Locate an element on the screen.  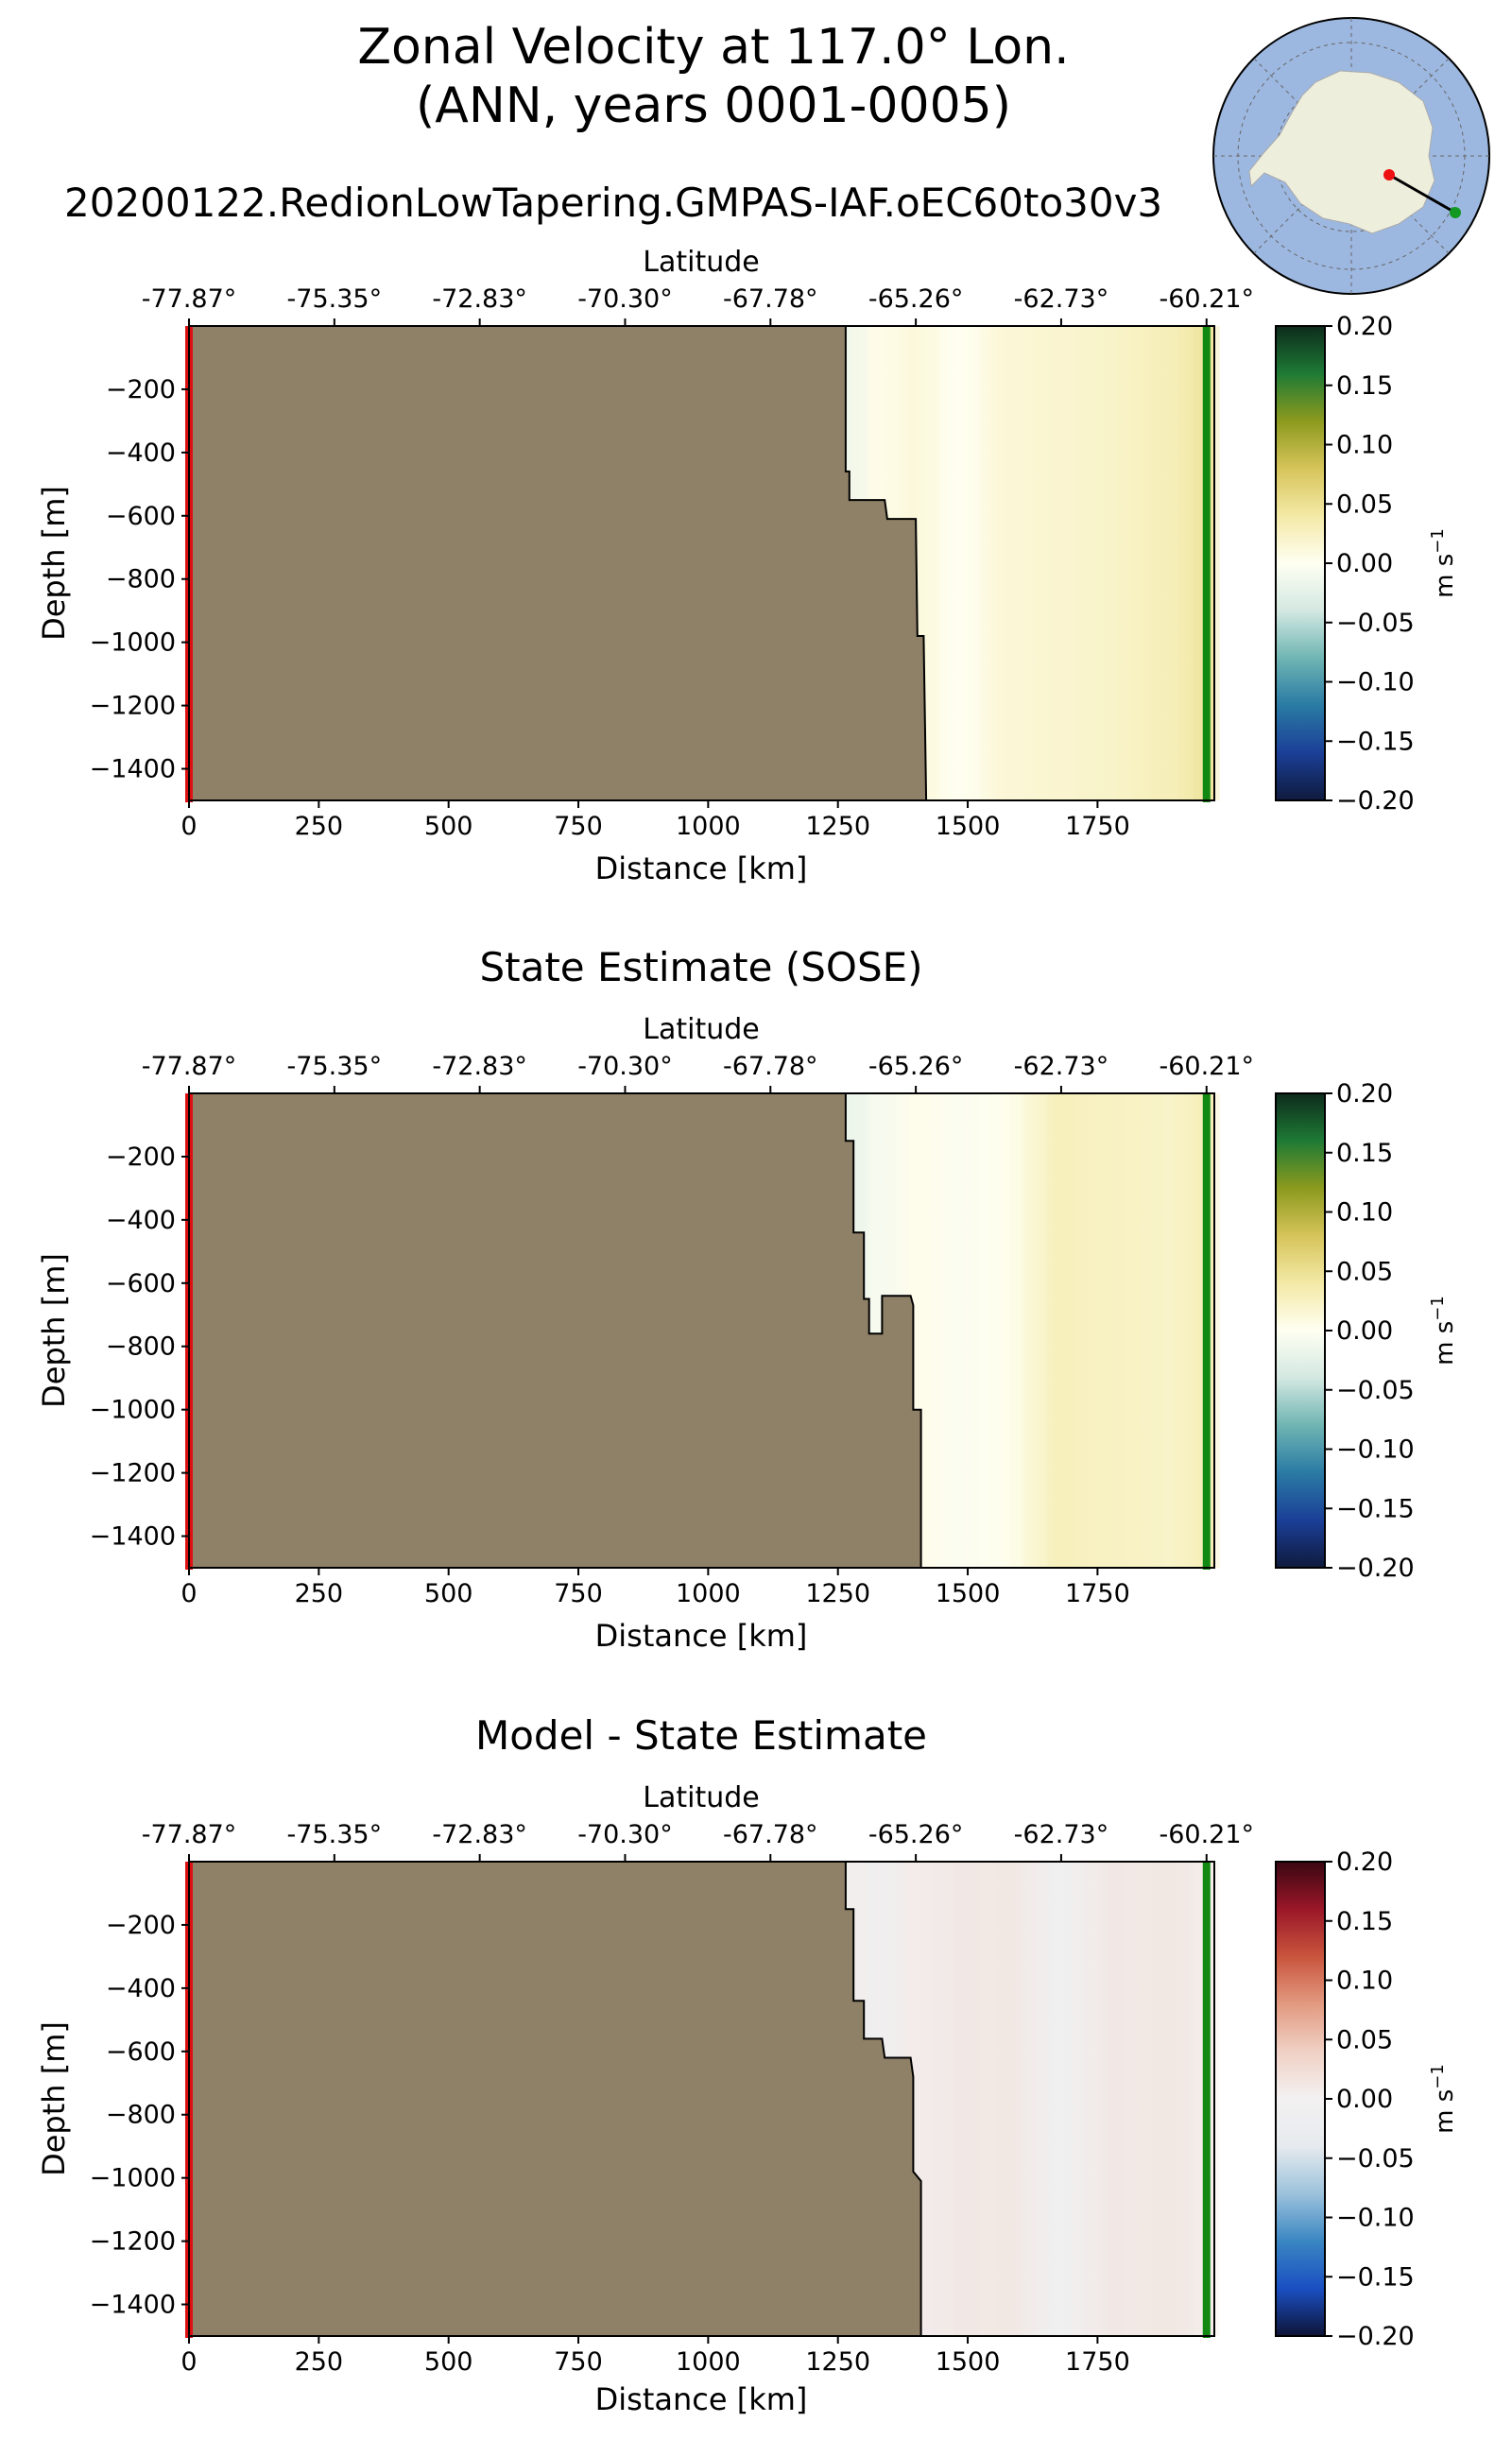
inset-start-dot is located at coordinates (1389, 174).